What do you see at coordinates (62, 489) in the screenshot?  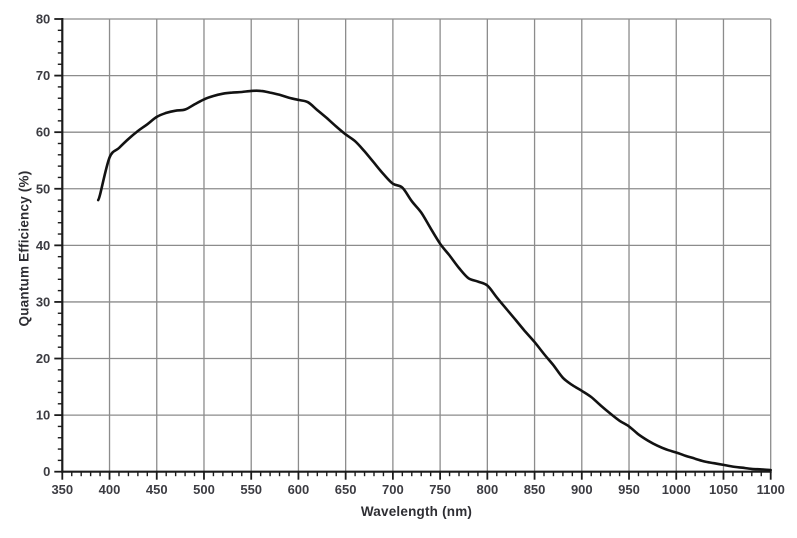 I see `x-tick-label: 350` at bounding box center [62, 489].